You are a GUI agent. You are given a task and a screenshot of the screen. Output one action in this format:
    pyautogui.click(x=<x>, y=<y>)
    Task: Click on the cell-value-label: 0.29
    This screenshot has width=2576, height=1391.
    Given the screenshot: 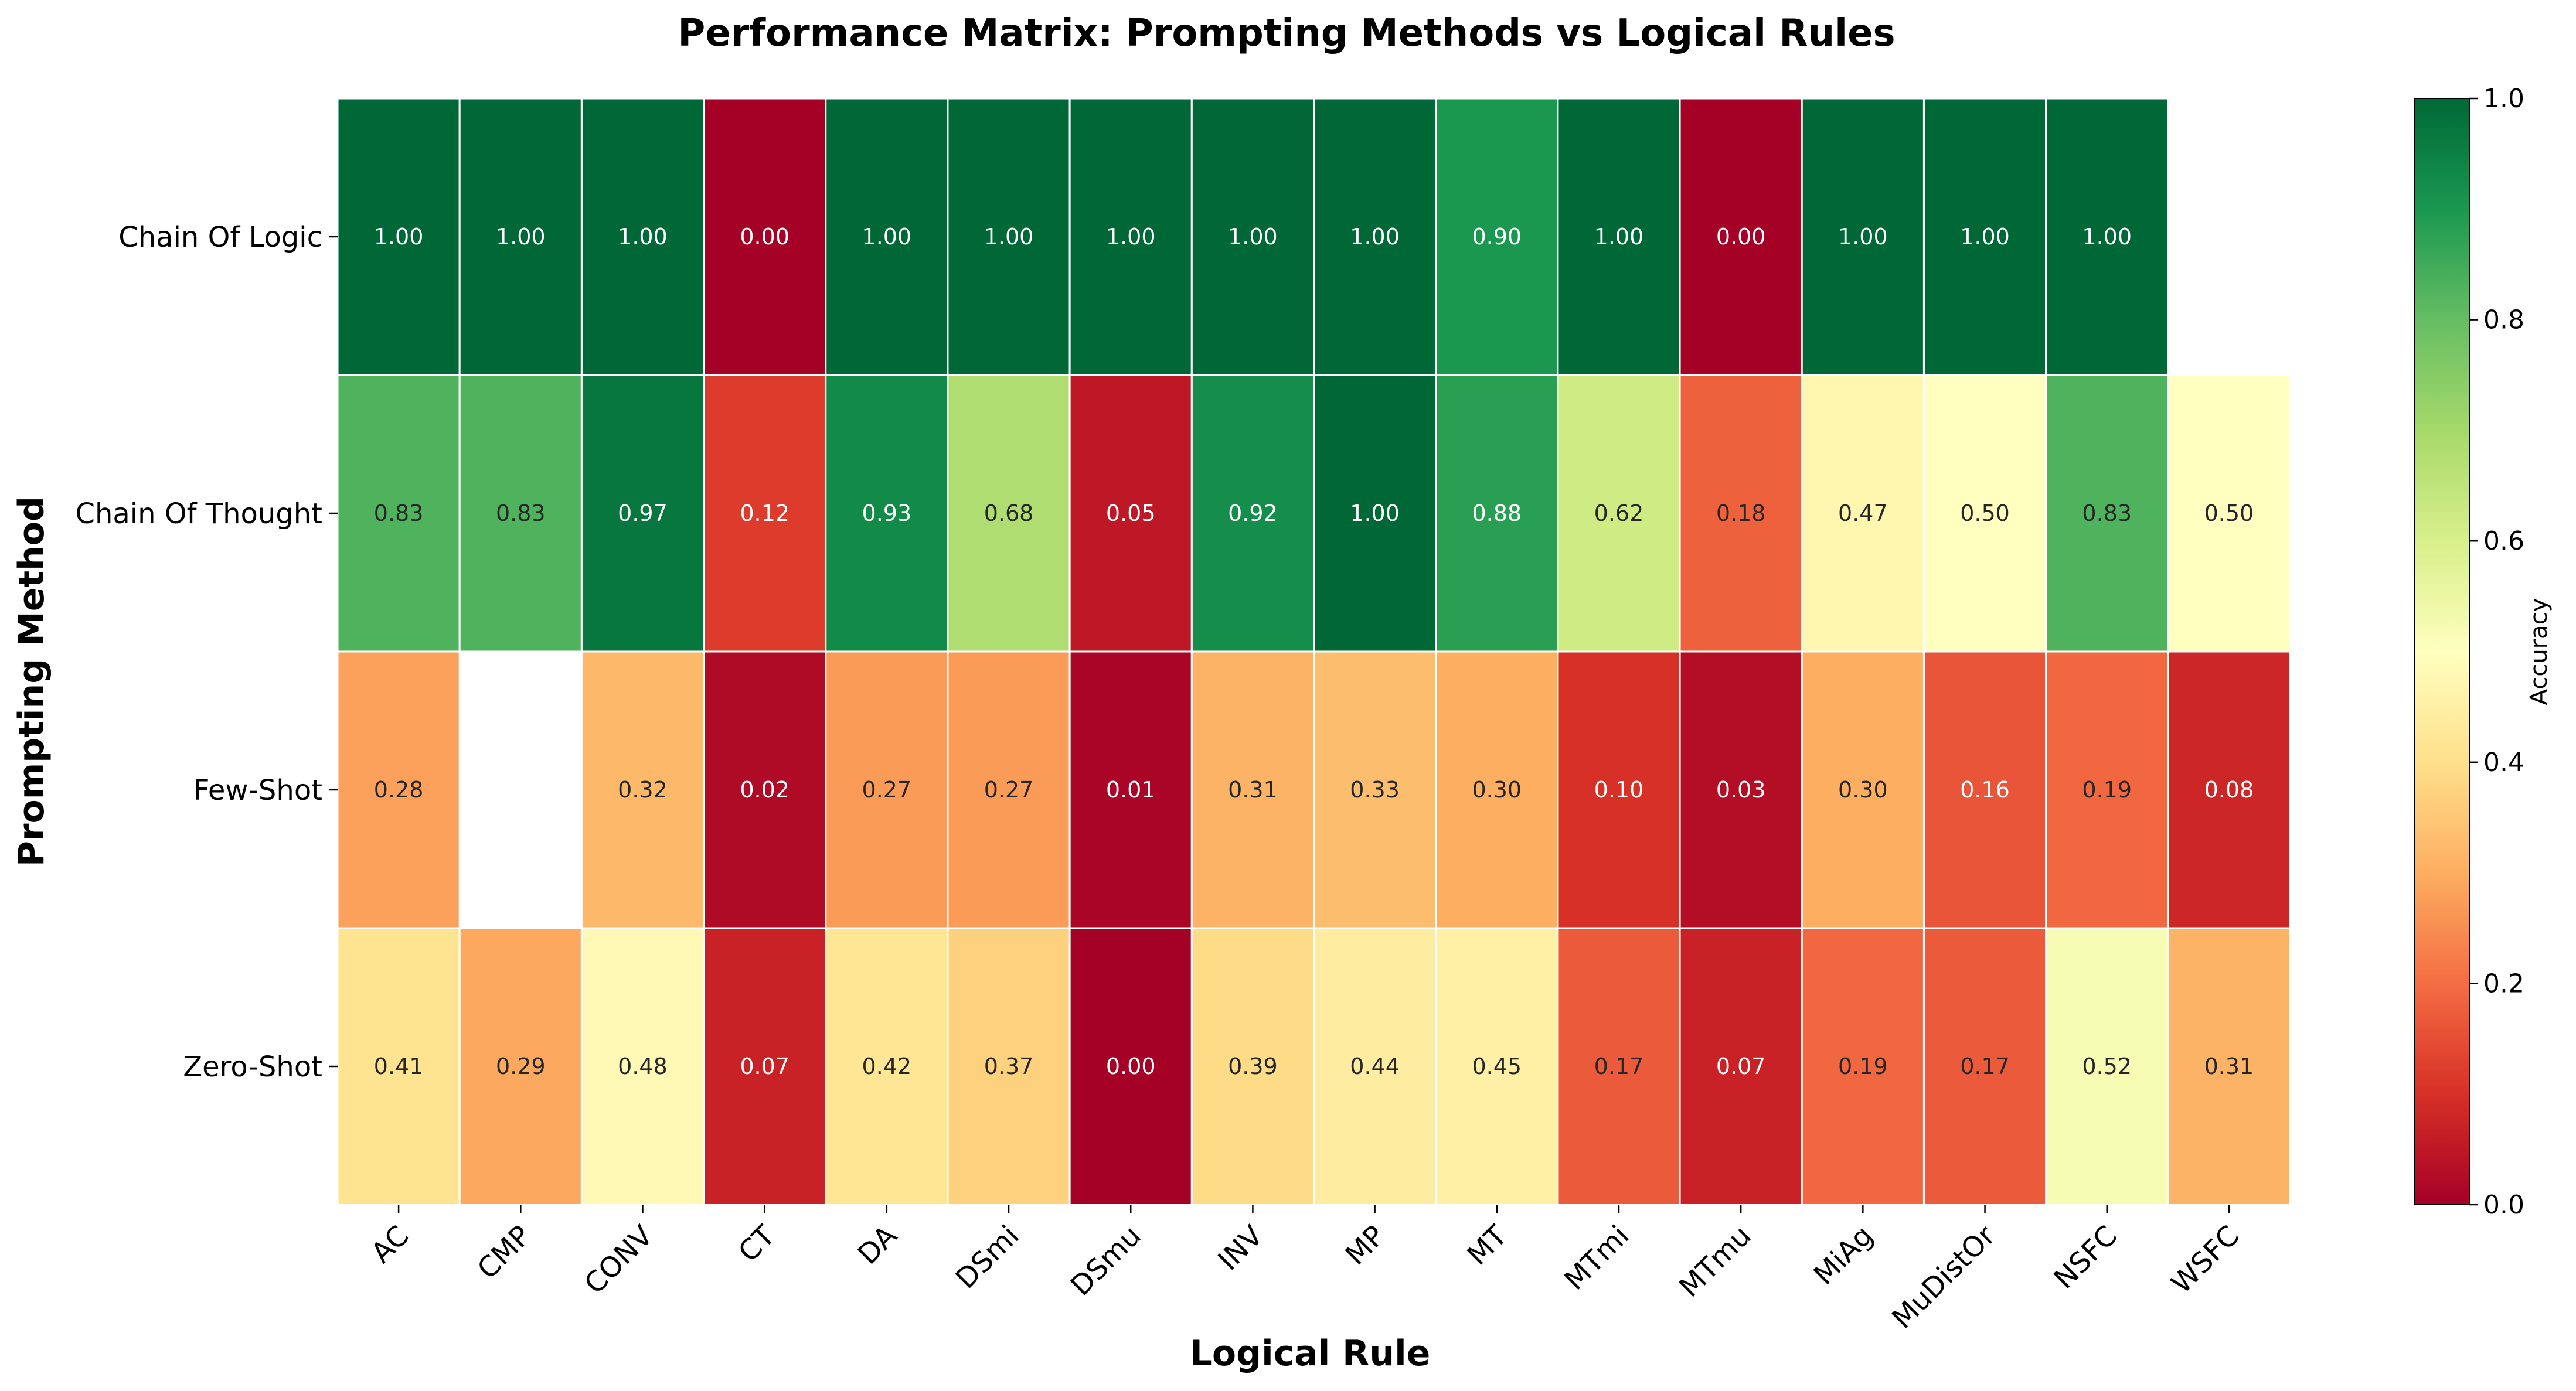 What is the action you would take?
    pyautogui.click(x=521, y=1066)
    